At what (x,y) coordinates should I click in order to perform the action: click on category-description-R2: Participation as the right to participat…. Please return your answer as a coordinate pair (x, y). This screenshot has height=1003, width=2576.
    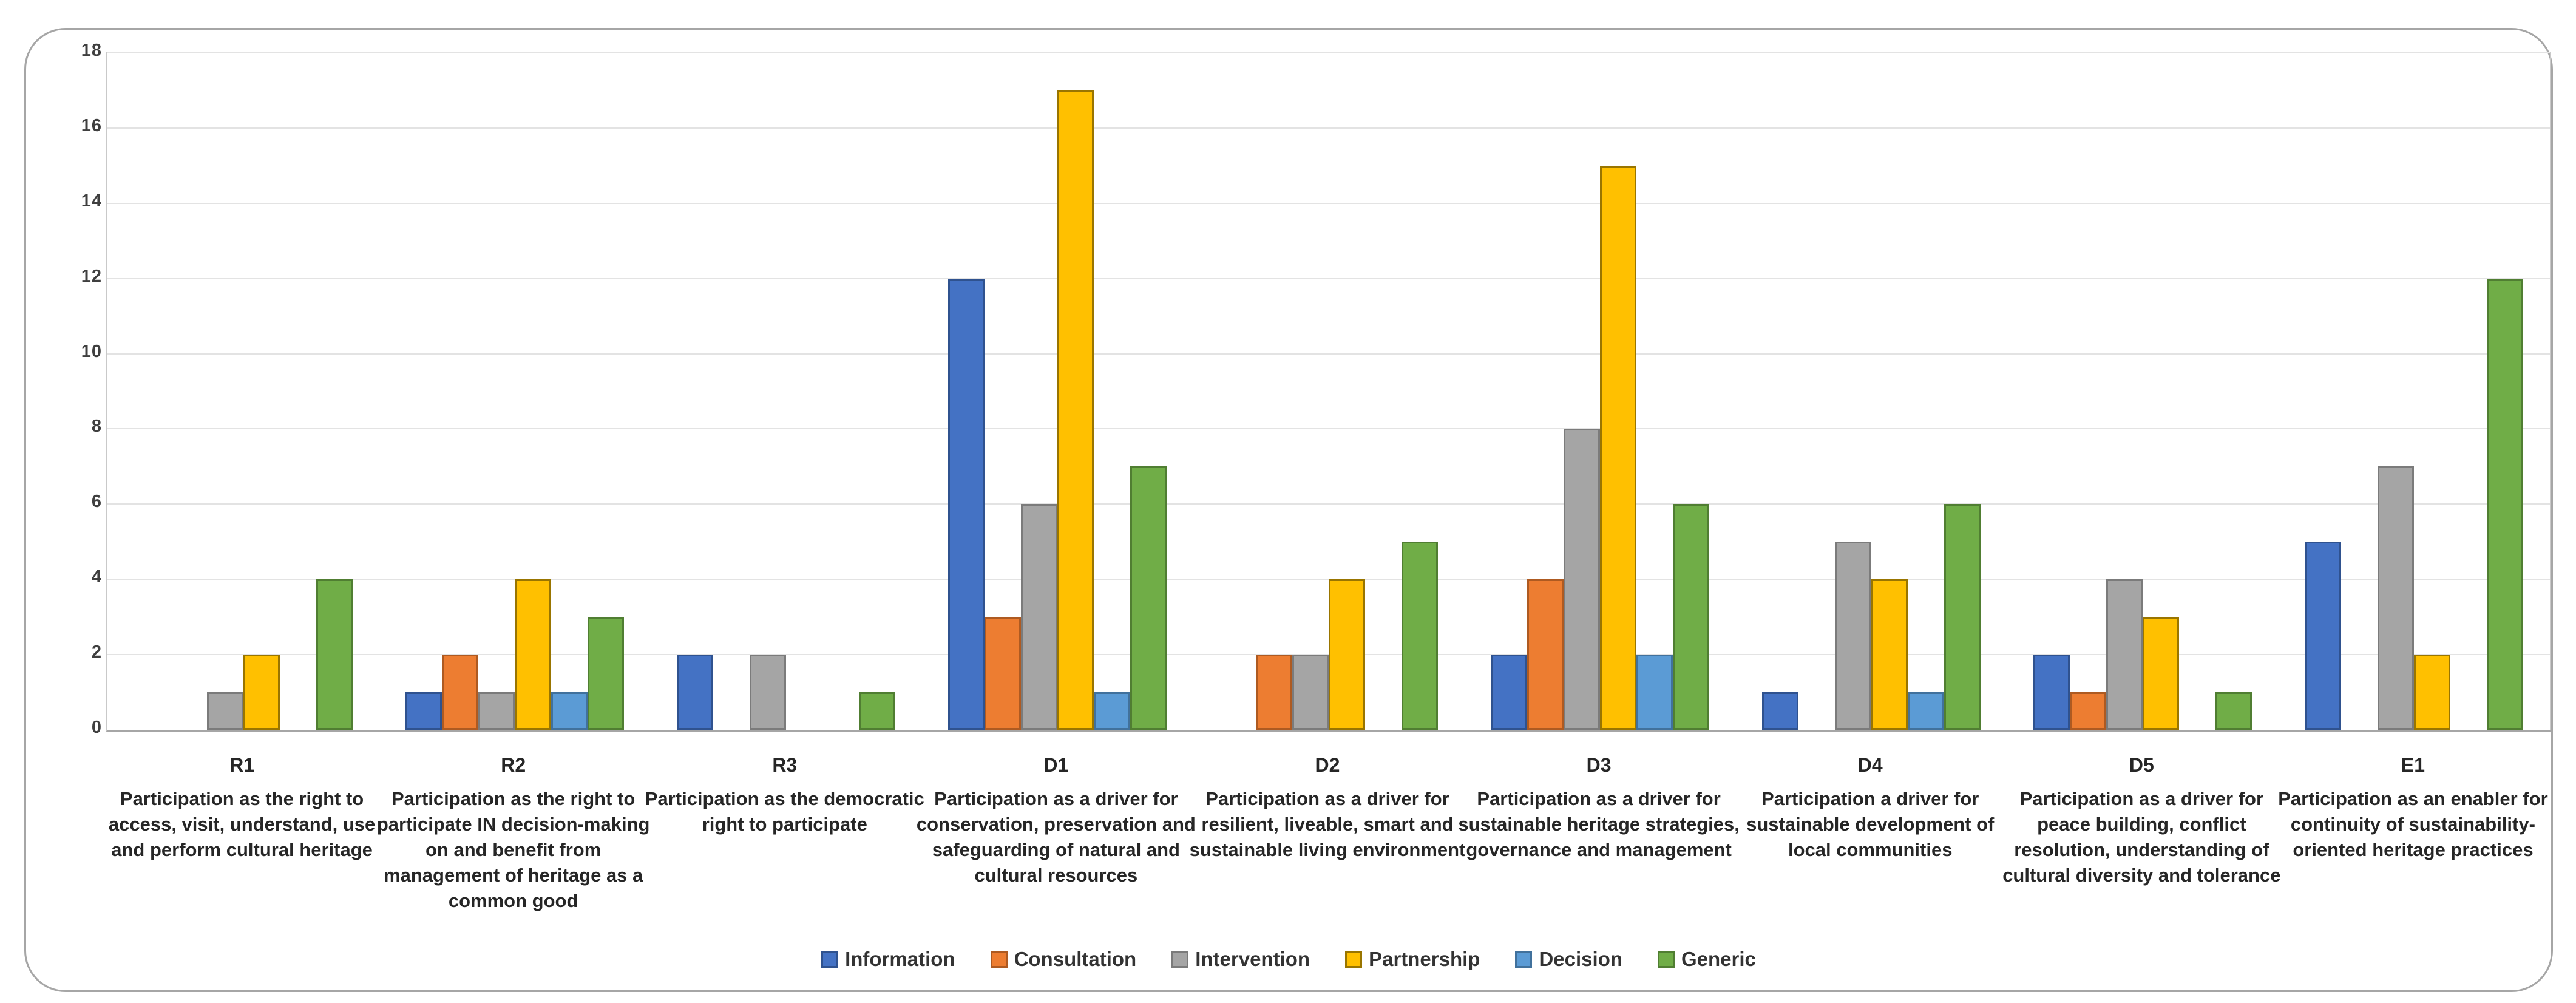
    Looking at the image, I should click on (513, 849).